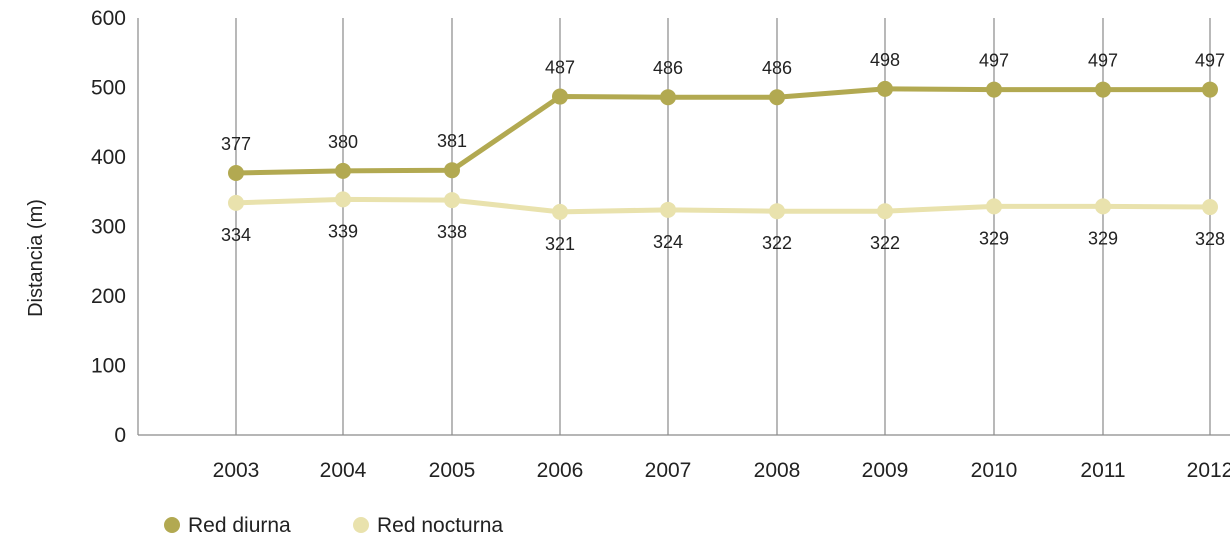 The height and width of the screenshot is (541, 1230). Describe the element at coordinates (236, 172) in the screenshot. I see `data-point-red-diurna-2003` at that location.